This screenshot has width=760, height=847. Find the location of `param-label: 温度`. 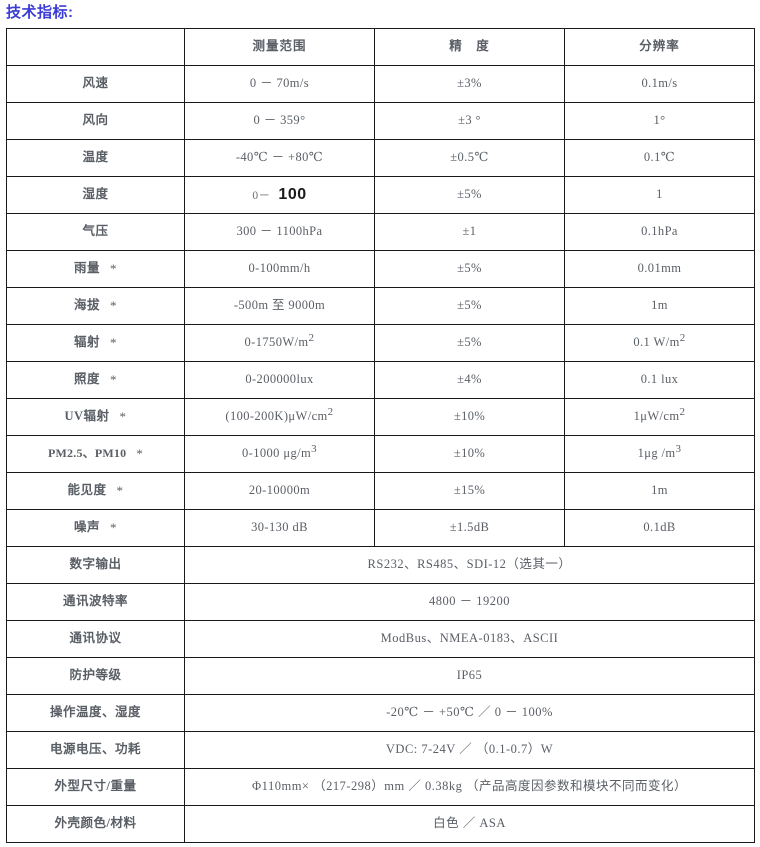

param-label: 温度 is located at coordinates (95, 158).